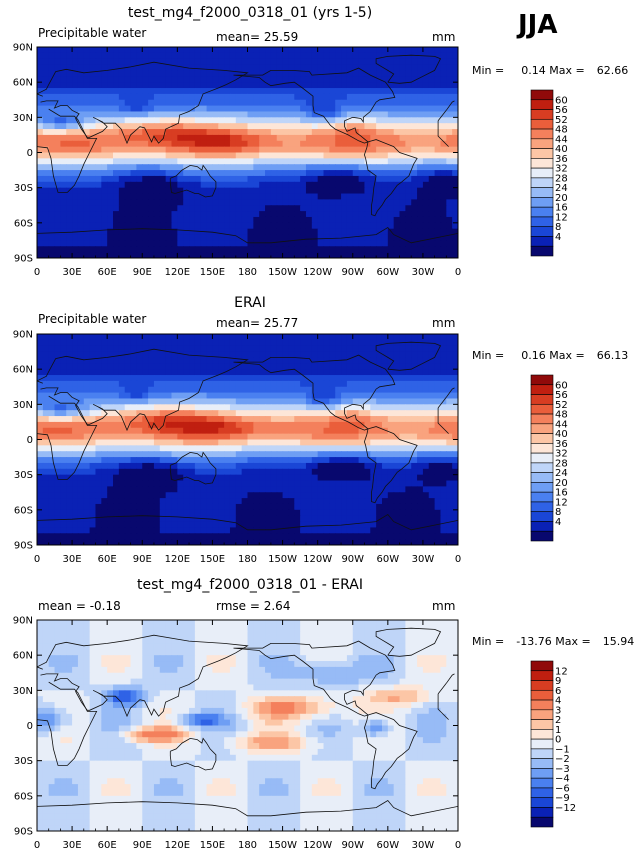  What do you see at coordinates (30, 153) in the screenshot?
I see `y-tick-label: 0` at bounding box center [30, 153].